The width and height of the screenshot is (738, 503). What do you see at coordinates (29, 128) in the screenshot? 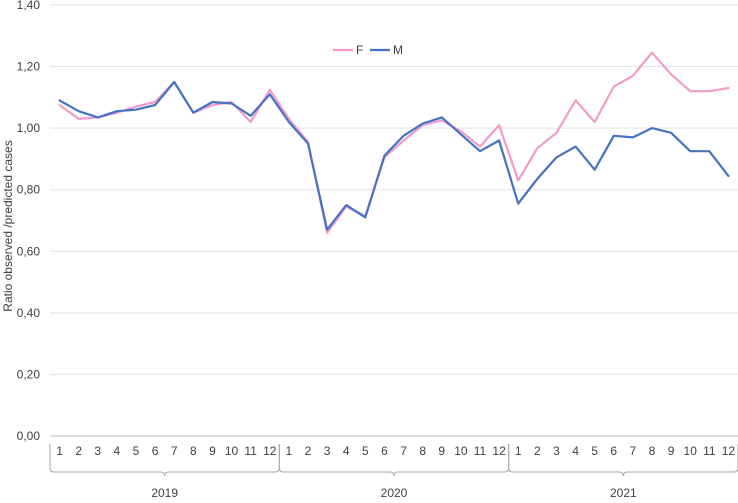
I see `y-tick-label: 1,00` at bounding box center [29, 128].